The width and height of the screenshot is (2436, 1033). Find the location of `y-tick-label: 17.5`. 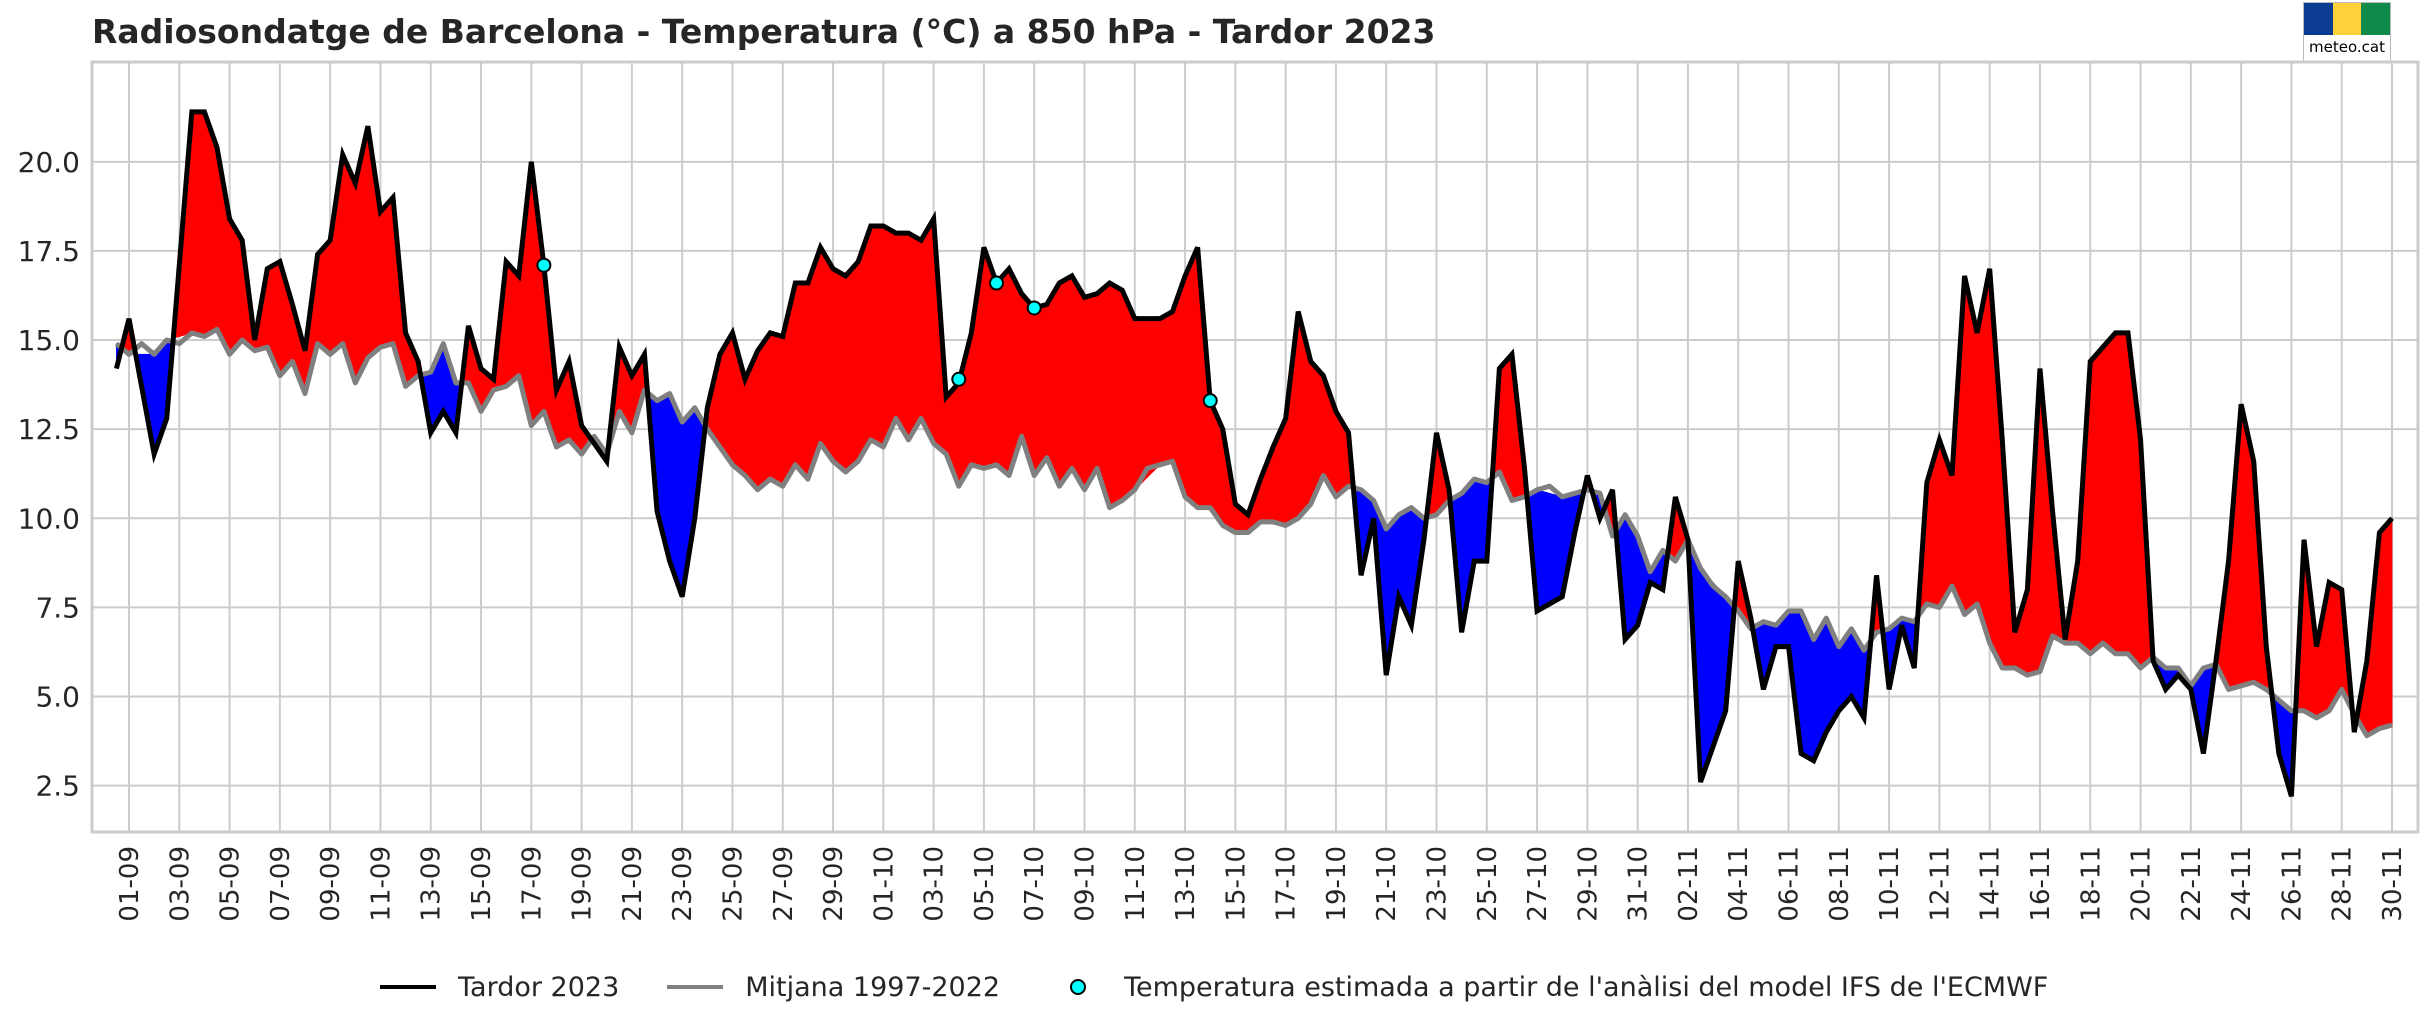

y-tick-label: 17.5 is located at coordinates (49, 251).